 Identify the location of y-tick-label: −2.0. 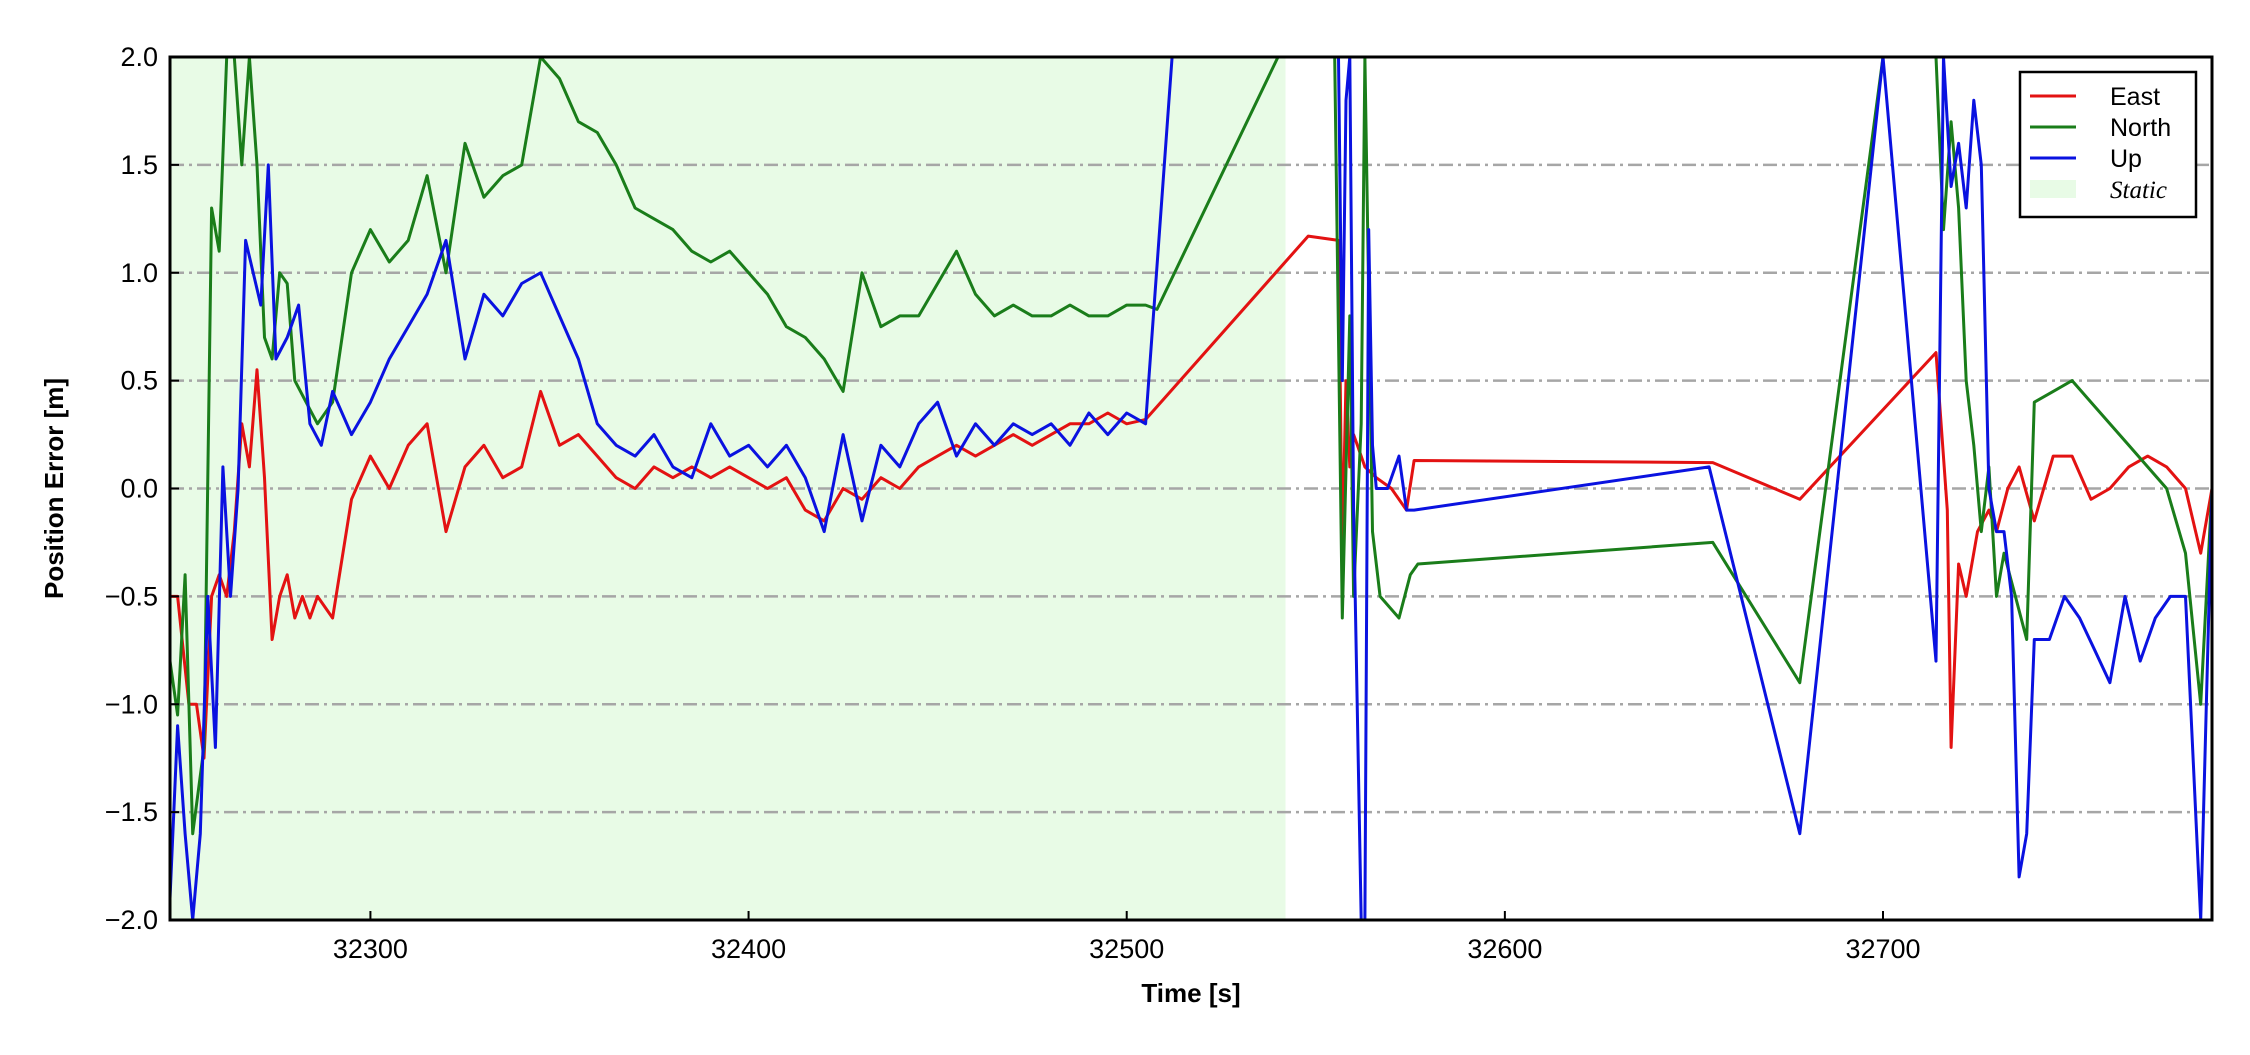
(131, 920).